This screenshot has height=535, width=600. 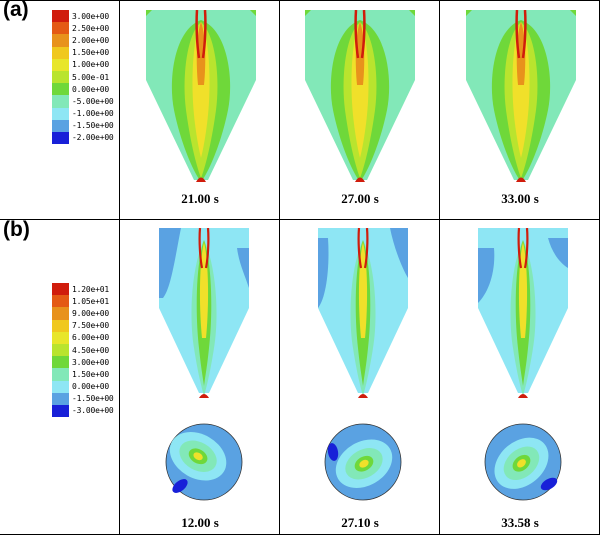 I want to click on legend-tick-label: 7.50e+00, so click(x=90, y=326).